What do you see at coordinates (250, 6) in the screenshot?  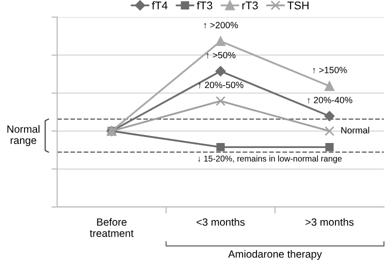 I see `legend-label: rT3` at bounding box center [250, 6].